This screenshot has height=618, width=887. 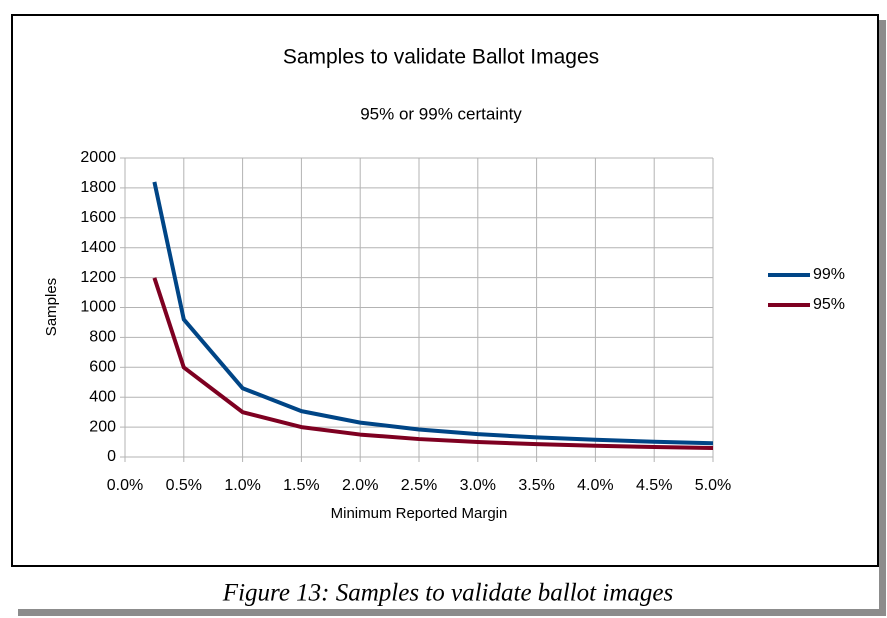 What do you see at coordinates (419, 513) in the screenshot?
I see `x-axis-label: Minimum Reported Margin` at bounding box center [419, 513].